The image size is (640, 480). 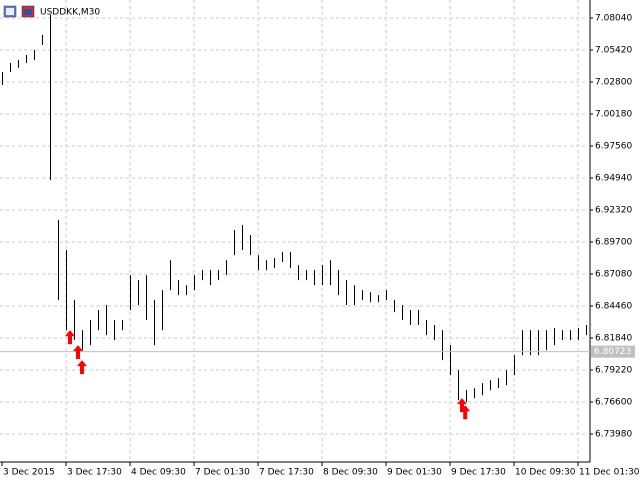 What do you see at coordinates (609, 473) in the screenshot?
I see `x-tick-label: 11 Dec 01:30` at bounding box center [609, 473].